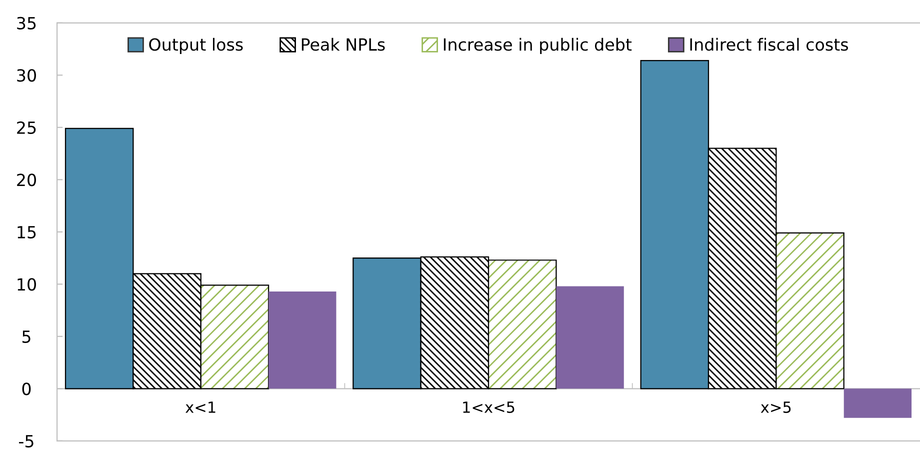 Image resolution: width=920 pixels, height=449 pixels. I want to click on y-tick-label: 20, so click(26, 180).